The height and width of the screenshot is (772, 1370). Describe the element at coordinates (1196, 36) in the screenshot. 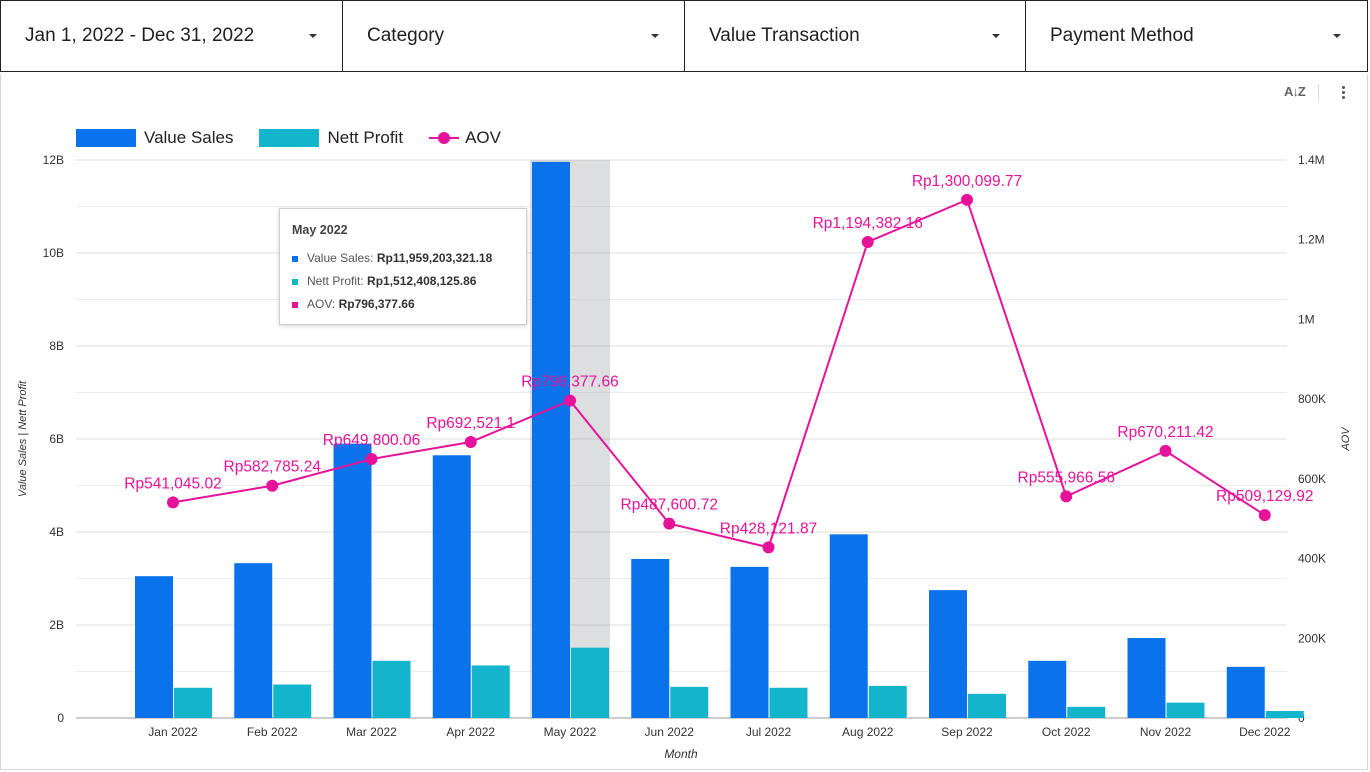

I see `payment-method-filter: Payment Method` at that location.